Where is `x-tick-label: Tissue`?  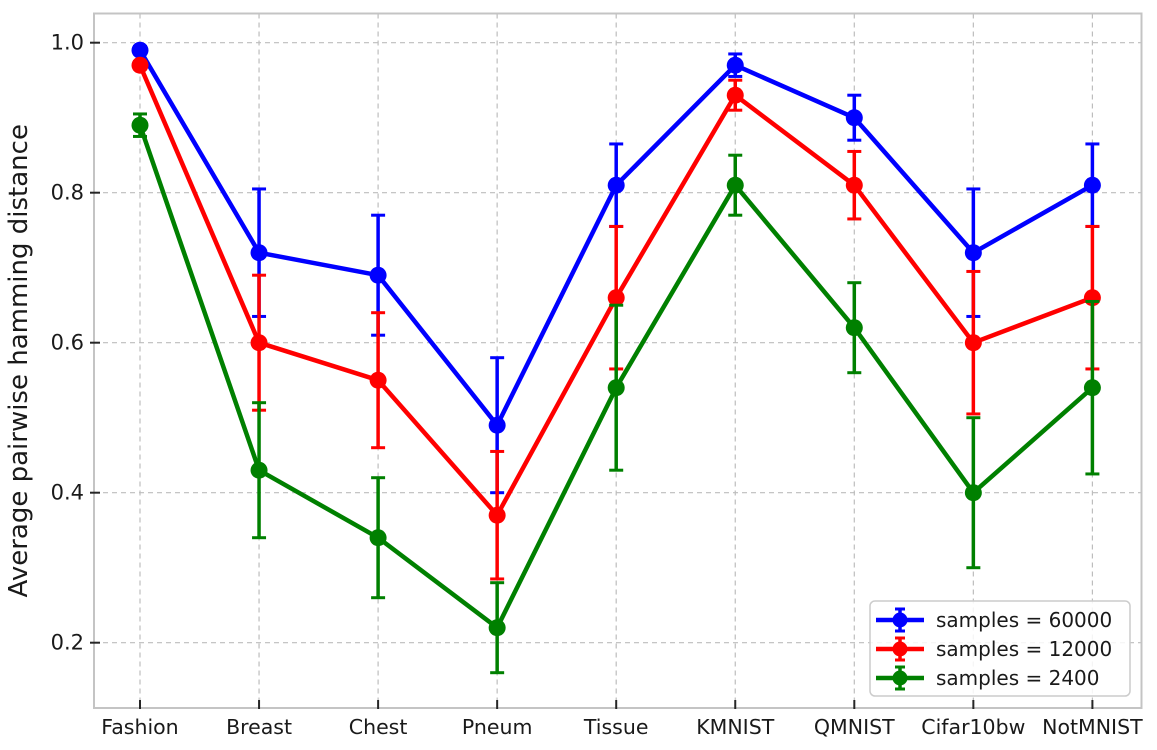
x-tick-label: Tissue is located at coordinates (616, 727).